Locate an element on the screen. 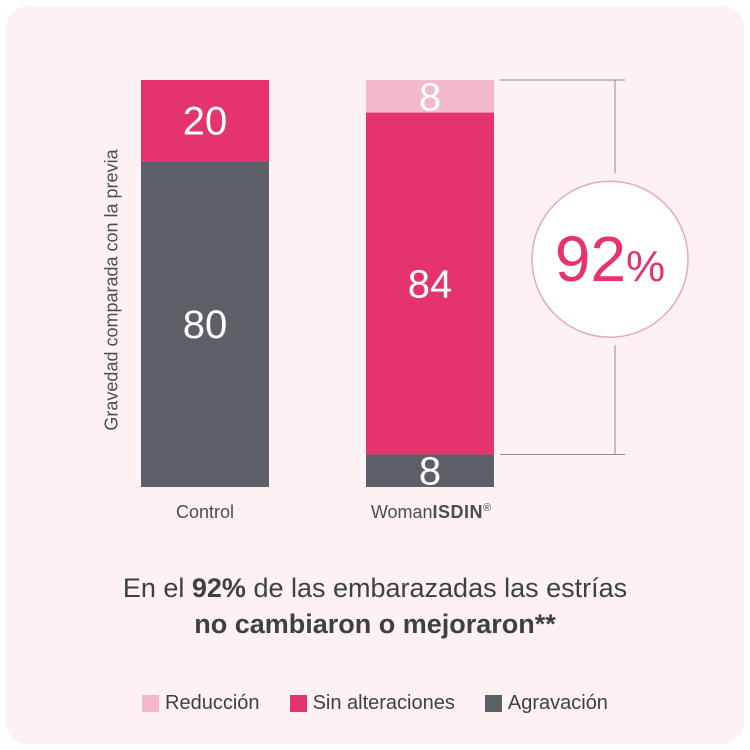 This screenshot has height=750, width=750. annotation-circle is located at coordinates (610, 259).